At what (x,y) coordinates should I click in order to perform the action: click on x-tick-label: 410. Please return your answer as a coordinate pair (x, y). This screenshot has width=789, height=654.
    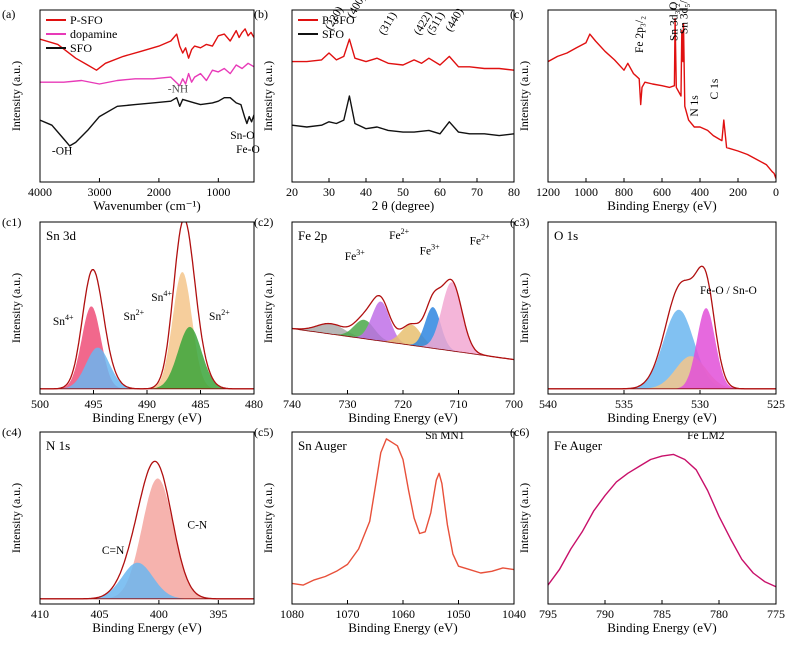
    Looking at the image, I should click on (40, 614).